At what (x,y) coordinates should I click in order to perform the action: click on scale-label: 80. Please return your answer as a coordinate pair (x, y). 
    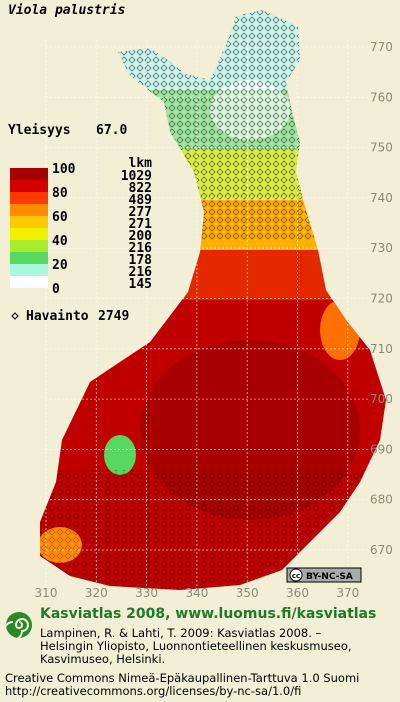
    Looking at the image, I should click on (60, 193).